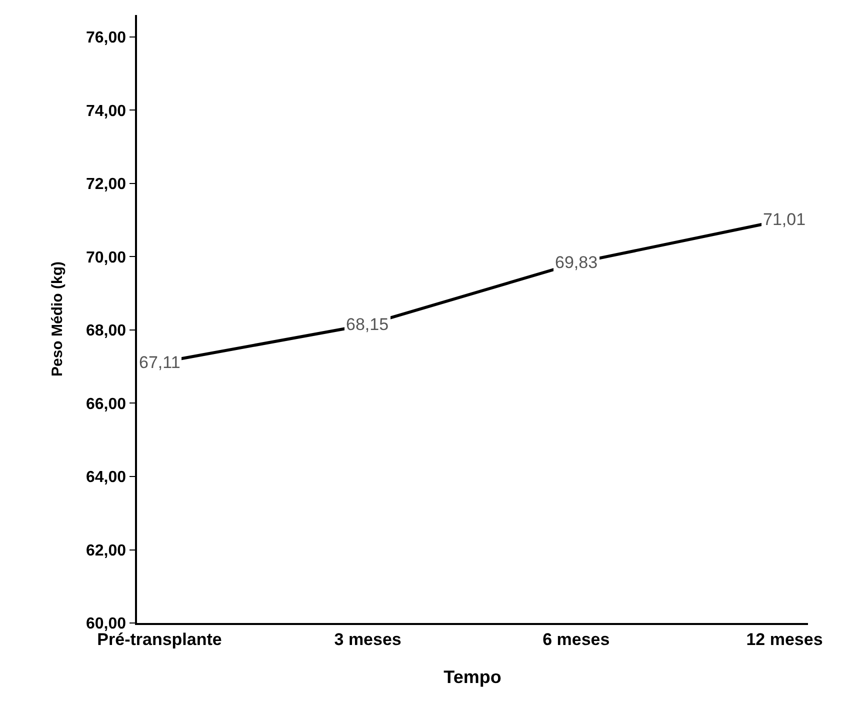  Describe the element at coordinates (159, 362) in the screenshot. I see `data-label: 67,11` at that location.